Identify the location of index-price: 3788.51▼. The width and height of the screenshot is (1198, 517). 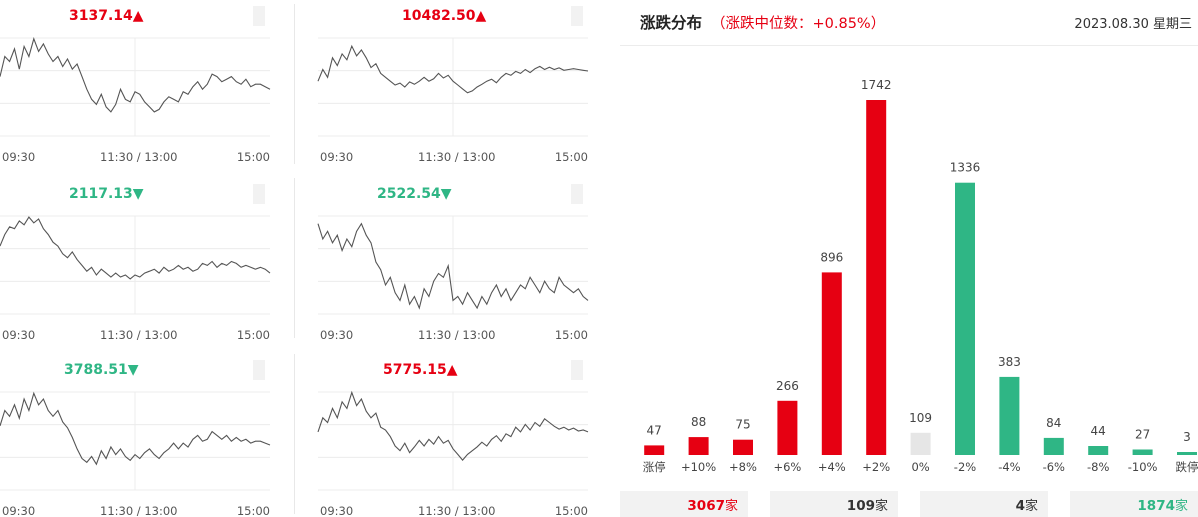
(101, 370).